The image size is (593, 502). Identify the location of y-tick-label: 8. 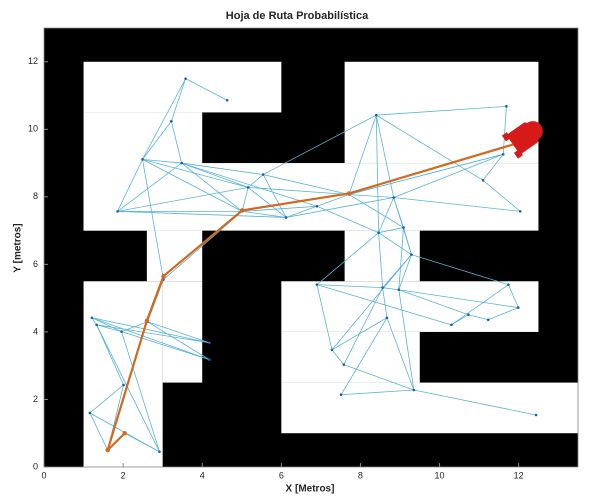
(35, 196).